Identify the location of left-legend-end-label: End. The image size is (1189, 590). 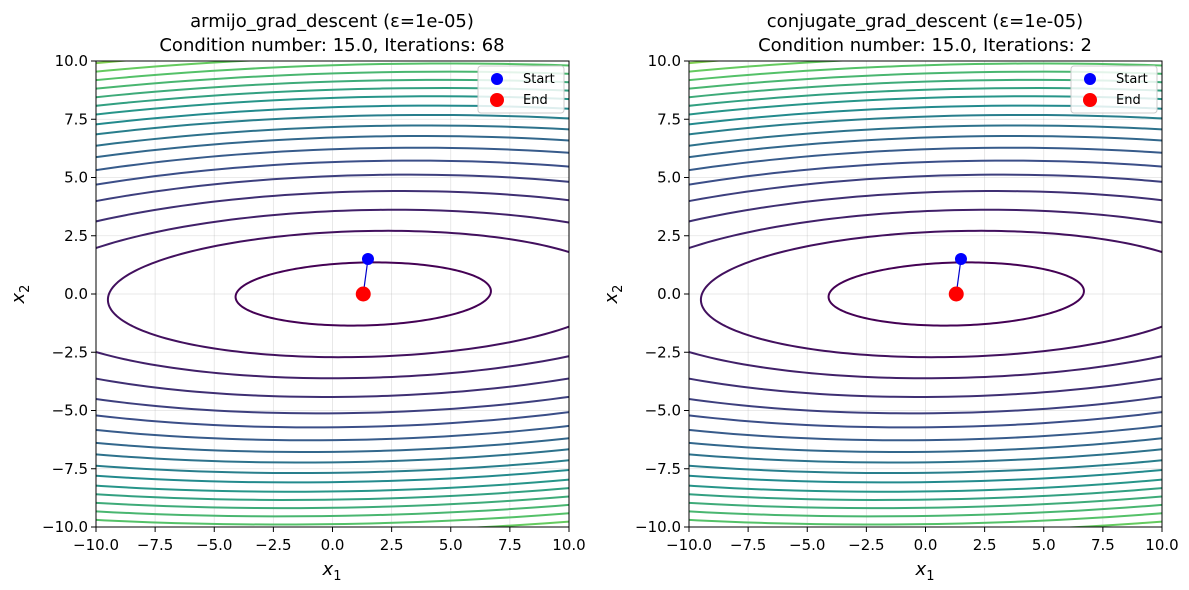
(535, 100).